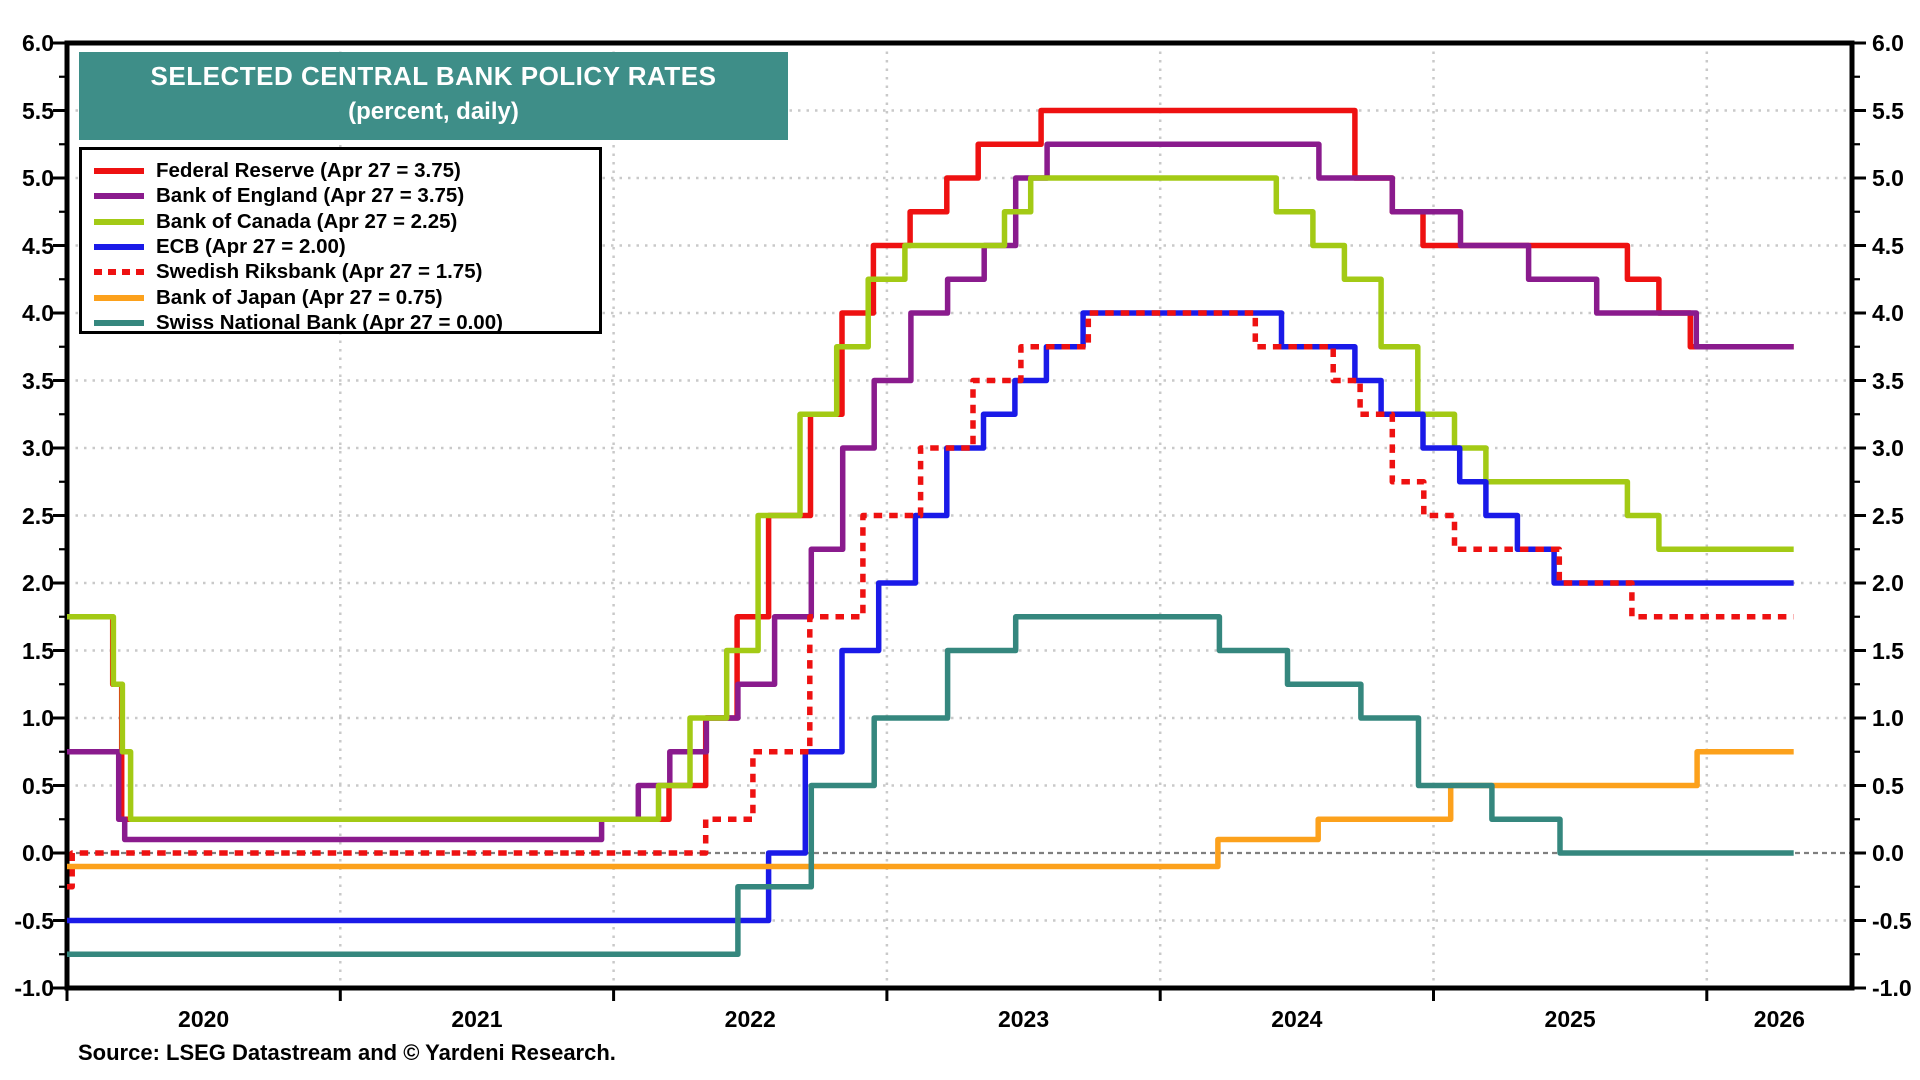 The width and height of the screenshot is (1920, 1080). I want to click on legend-item-boe: Bank of England (Apr 27 = 3.75), so click(340, 196).